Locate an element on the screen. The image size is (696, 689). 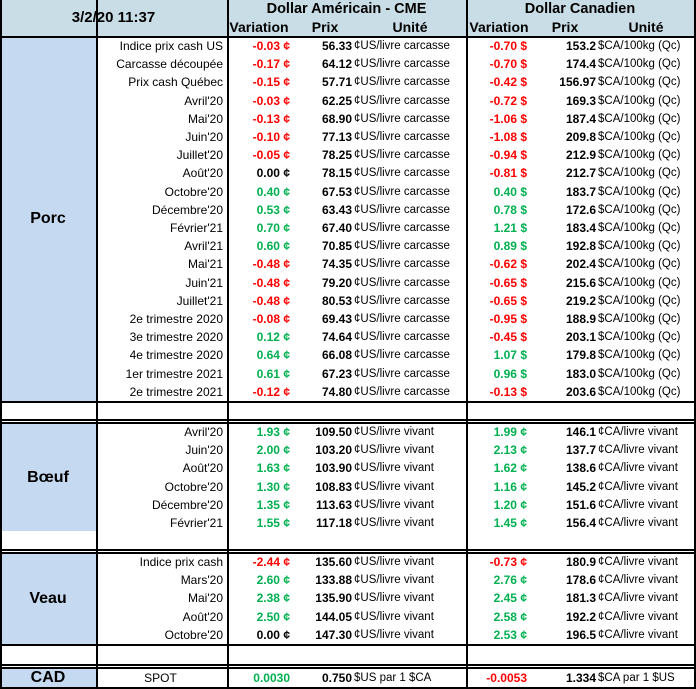
us-price: 68.90 is located at coordinates (336, 118).